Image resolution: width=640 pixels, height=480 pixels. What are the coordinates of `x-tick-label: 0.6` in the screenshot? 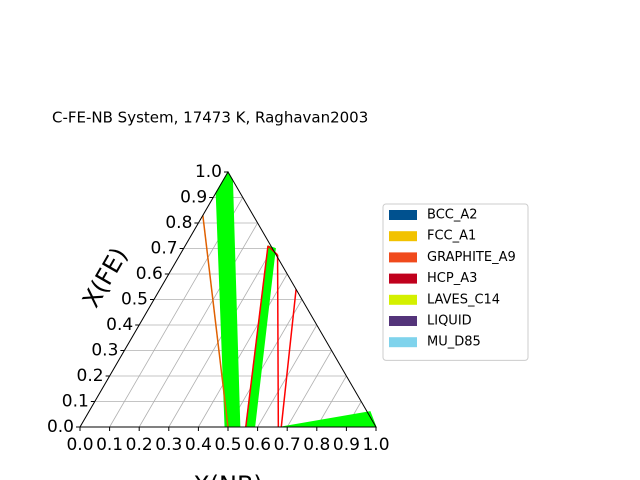 It's located at (257, 445).